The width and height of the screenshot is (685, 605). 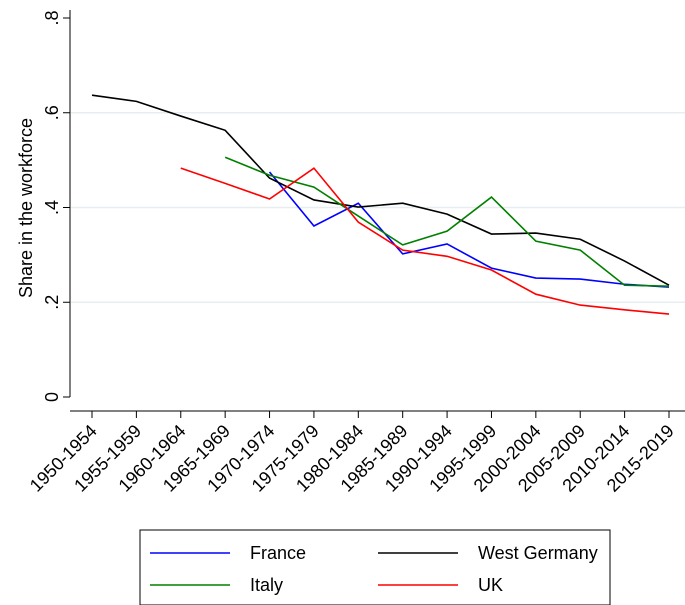 What do you see at coordinates (26, 208) in the screenshot?
I see `y-axis-label: Share in the workforce` at bounding box center [26, 208].